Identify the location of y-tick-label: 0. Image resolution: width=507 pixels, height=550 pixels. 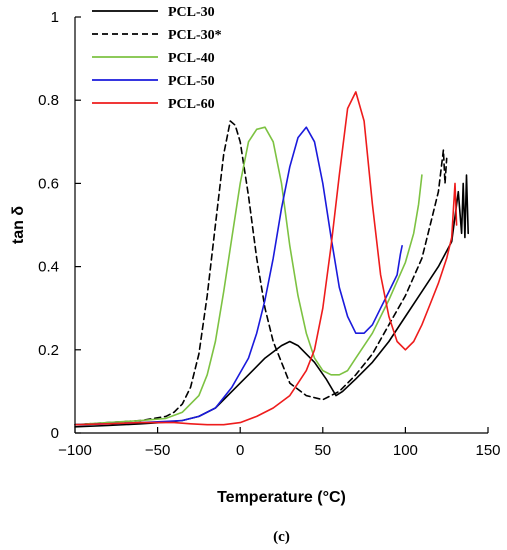
(55, 433).